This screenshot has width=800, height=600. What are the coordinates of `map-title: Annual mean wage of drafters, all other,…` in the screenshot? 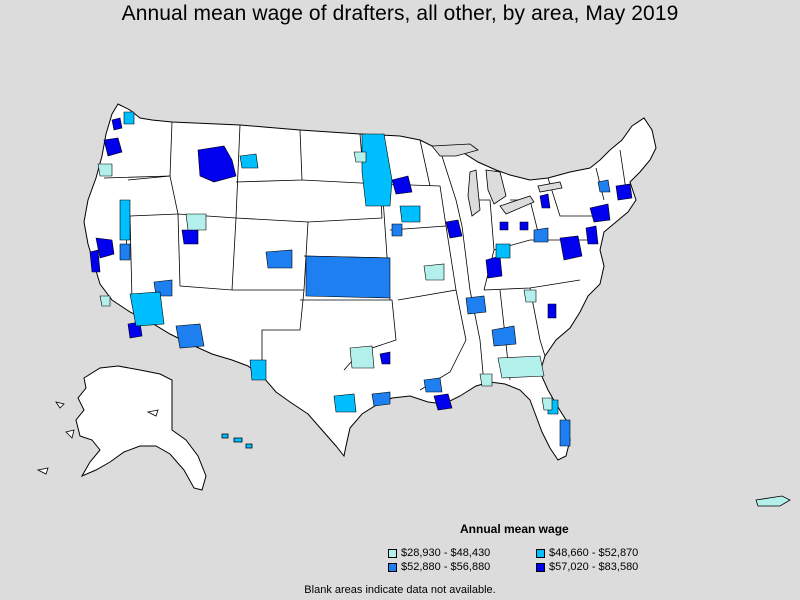 It's located at (400, 13).